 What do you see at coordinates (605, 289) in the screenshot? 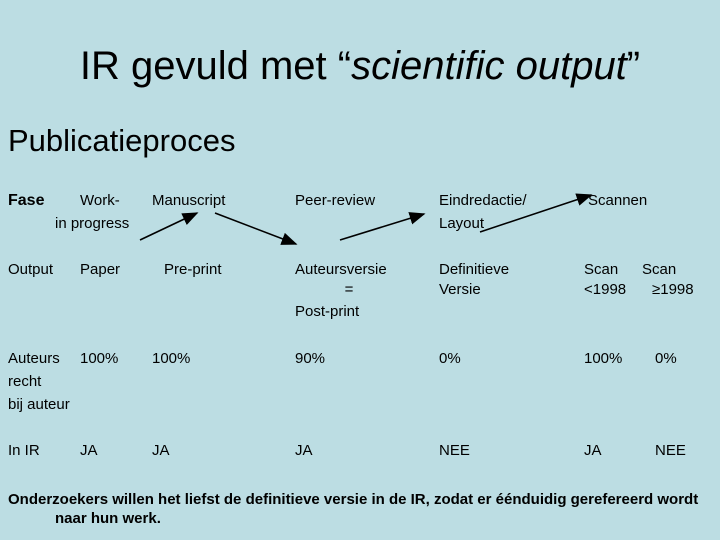
I see `output-scan1-line2: <1998` at bounding box center [605, 289].